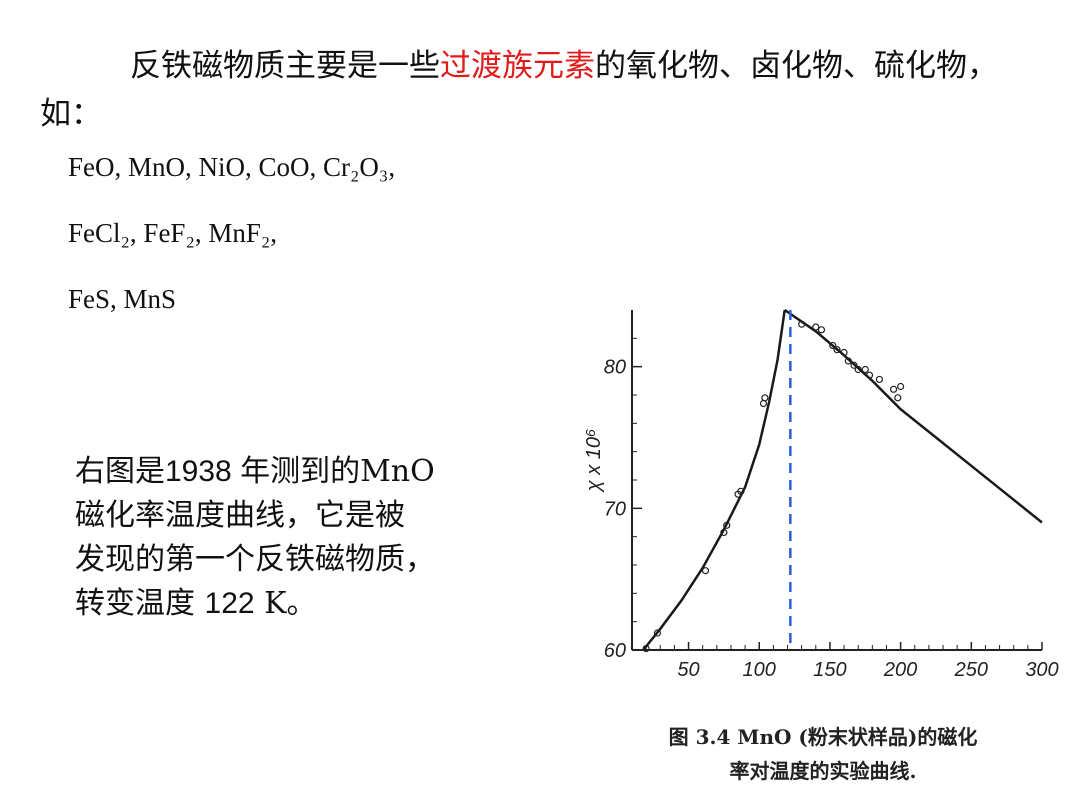 The width and height of the screenshot is (1080, 810). Describe the element at coordinates (823, 771) in the screenshot. I see `caption-line2: 率对温度的实验曲线.` at that location.